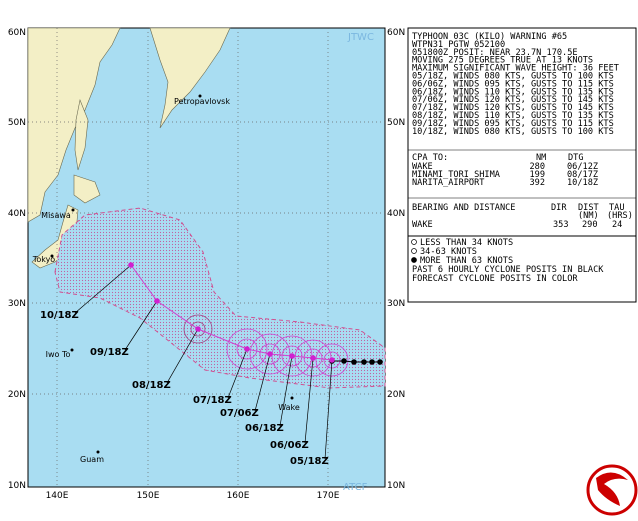 This screenshot has height=521, width=638. Describe the element at coordinates (513, 77) in the screenshot. I see `header-line: 05/18Z, WINDS 080 KTS, GUSTS TO 100 KTS` at that location.